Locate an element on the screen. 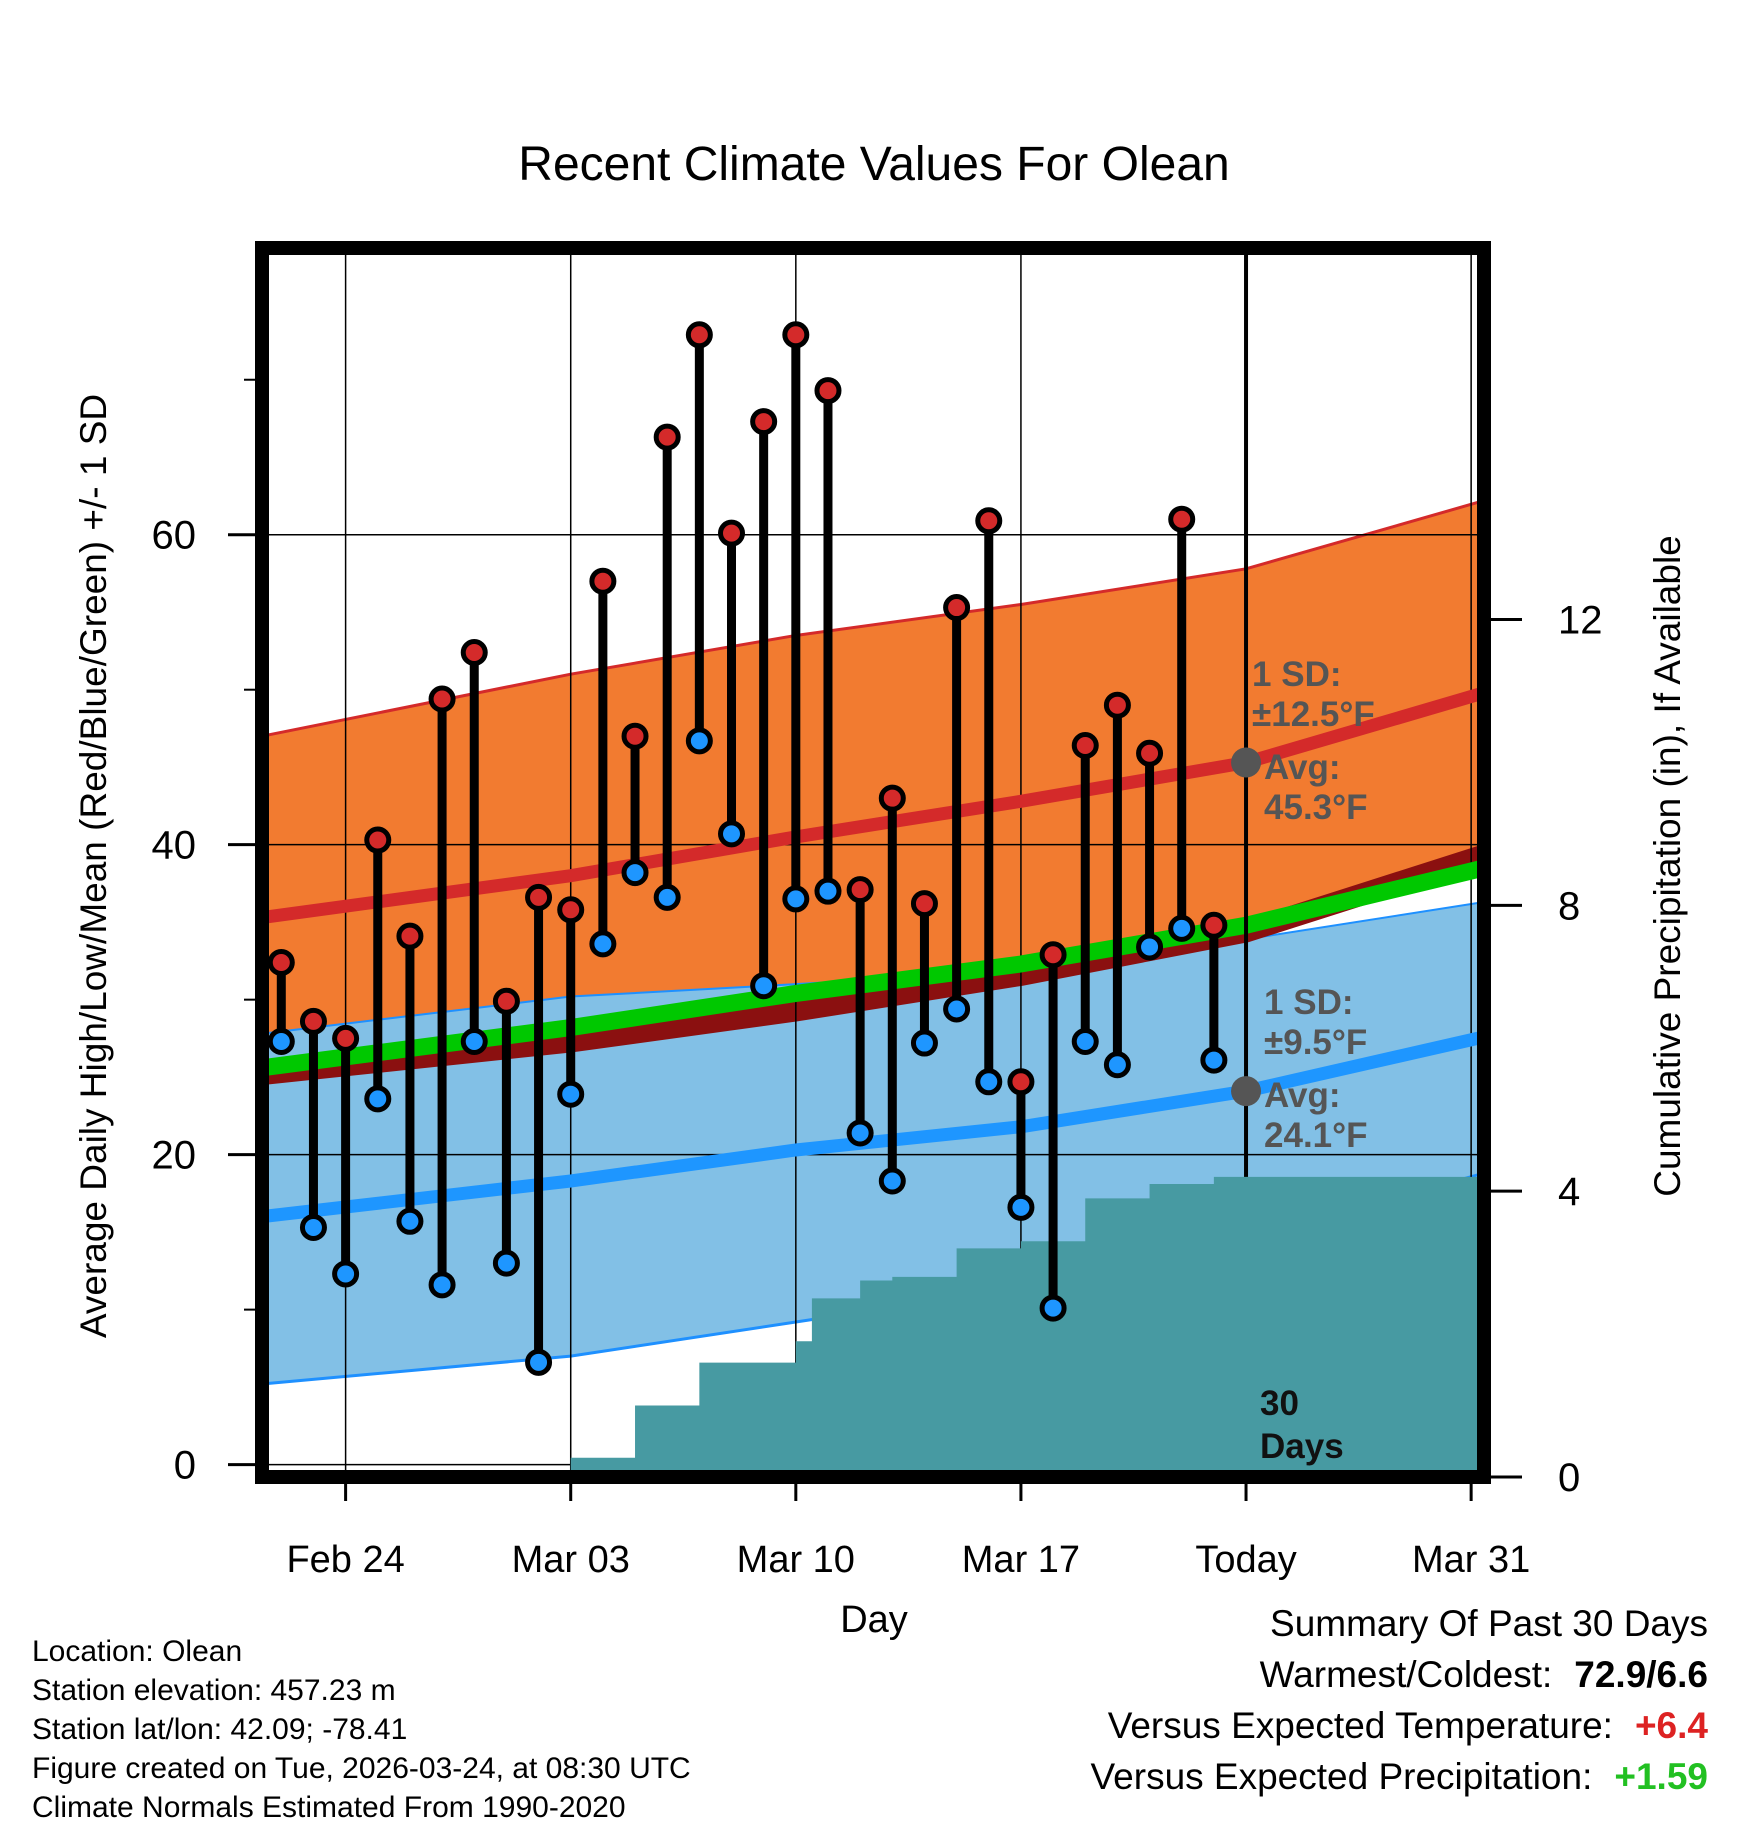 Image resolution: width=1748 pixels, height=1828 pixels. low-sd-value: ±9.5°F is located at coordinates (1315, 1042).